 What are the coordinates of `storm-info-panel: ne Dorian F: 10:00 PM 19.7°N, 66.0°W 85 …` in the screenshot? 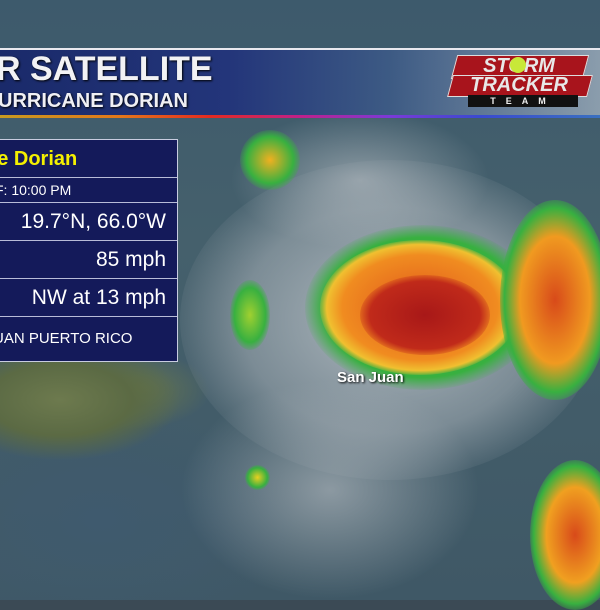 It's located at (89, 250).